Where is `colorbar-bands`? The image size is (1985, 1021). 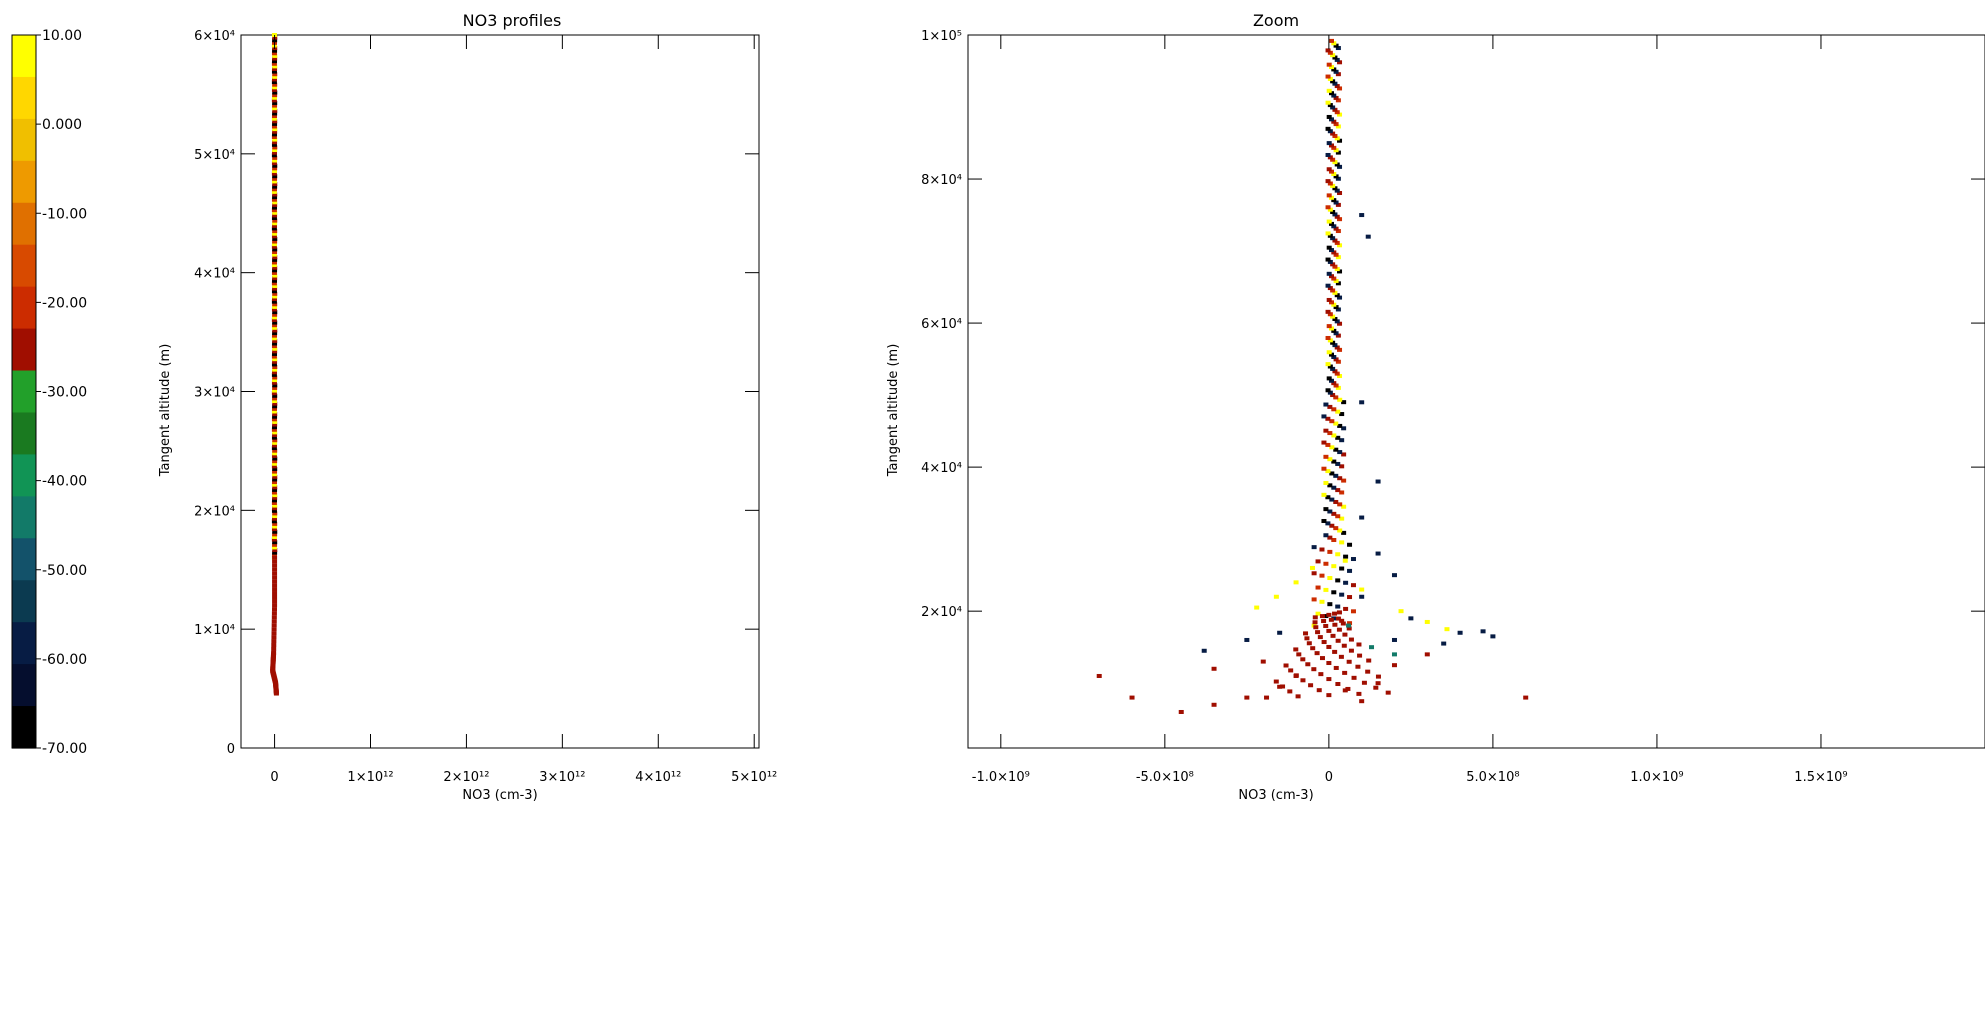 colorbar-bands is located at coordinates (24, 392).